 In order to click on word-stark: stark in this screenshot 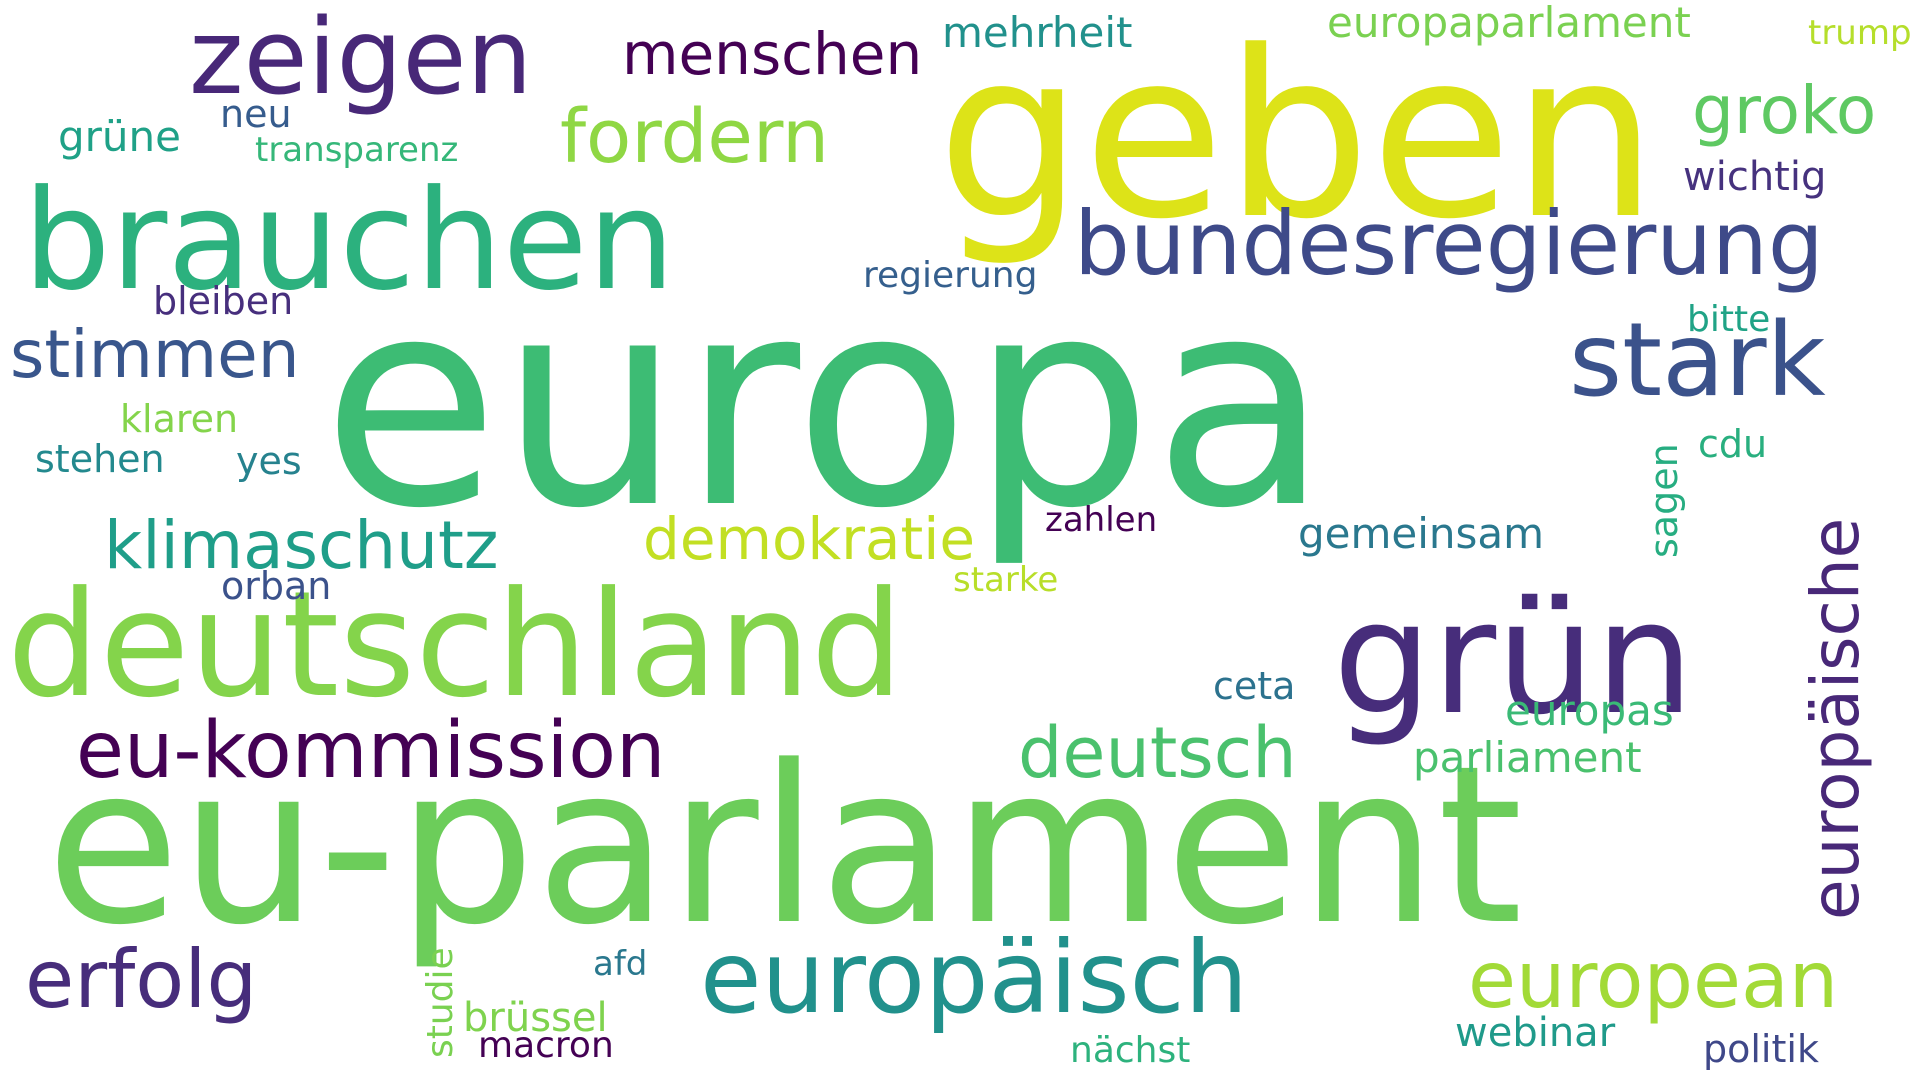, I will do `click(1697, 360)`.